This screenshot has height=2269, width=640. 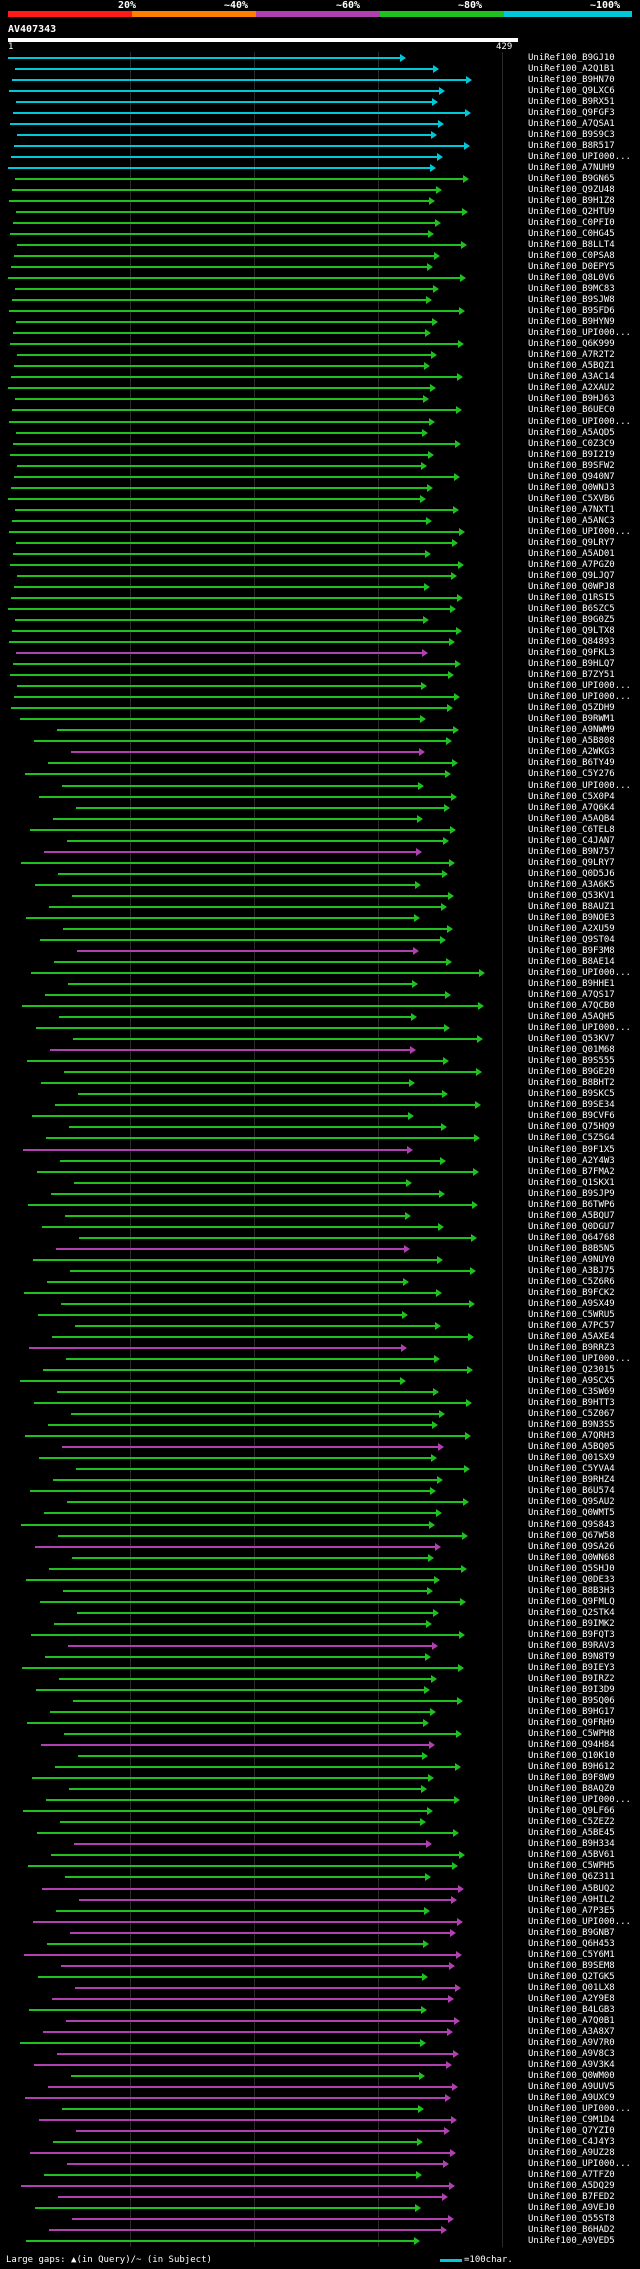 What do you see at coordinates (571, 167) in the screenshot?
I see `hit-label-link: UniRef100_A7NUH9` at bounding box center [571, 167].